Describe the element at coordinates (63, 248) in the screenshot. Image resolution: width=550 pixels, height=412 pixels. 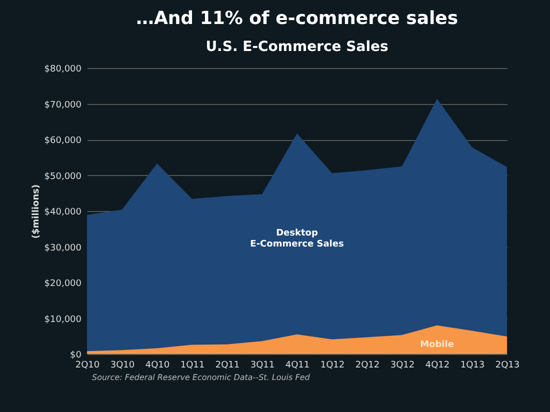
I see `y-tick-label: $30,000` at that location.